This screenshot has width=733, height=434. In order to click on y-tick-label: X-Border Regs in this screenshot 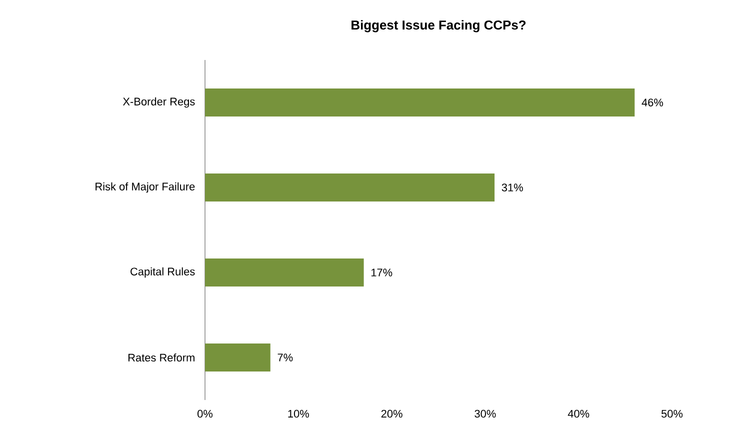, I will do `click(158, 102)`.